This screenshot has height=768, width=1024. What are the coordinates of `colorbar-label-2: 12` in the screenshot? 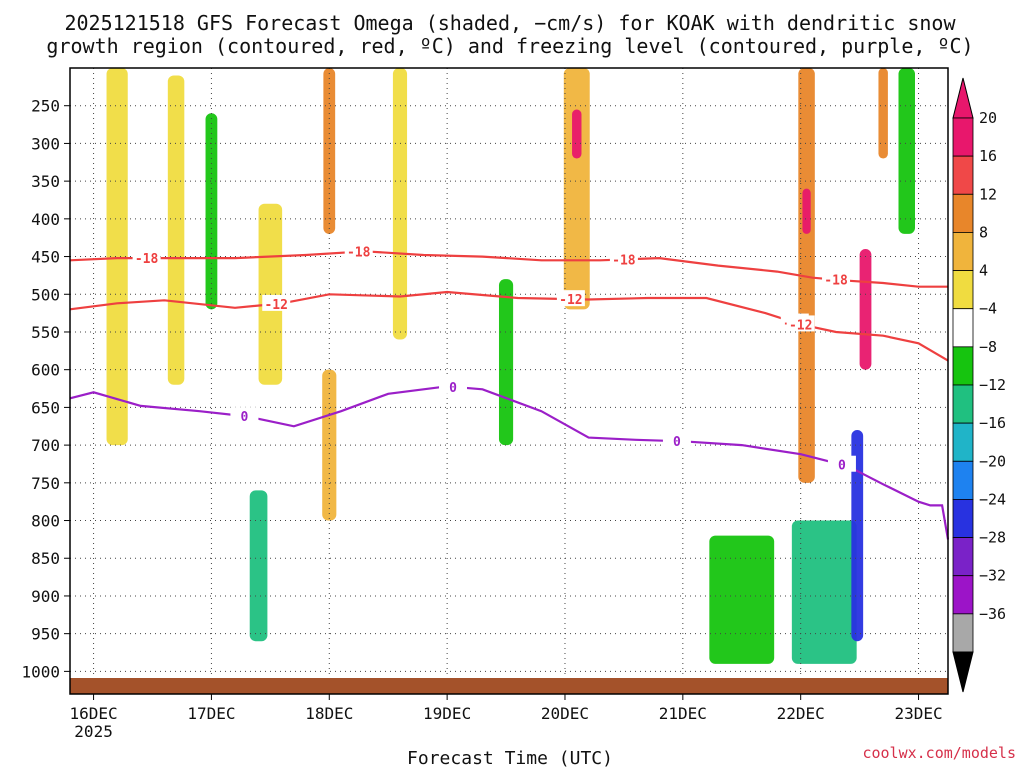 It's located at (988, 194).